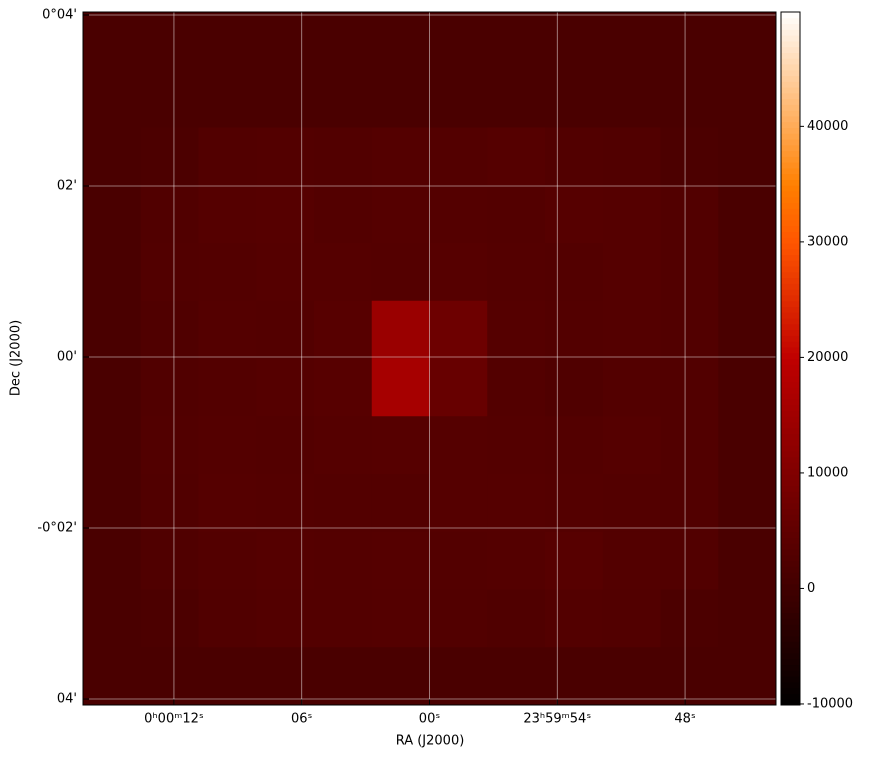  I want to click on y-tick-label: 00', so click(67, 357).